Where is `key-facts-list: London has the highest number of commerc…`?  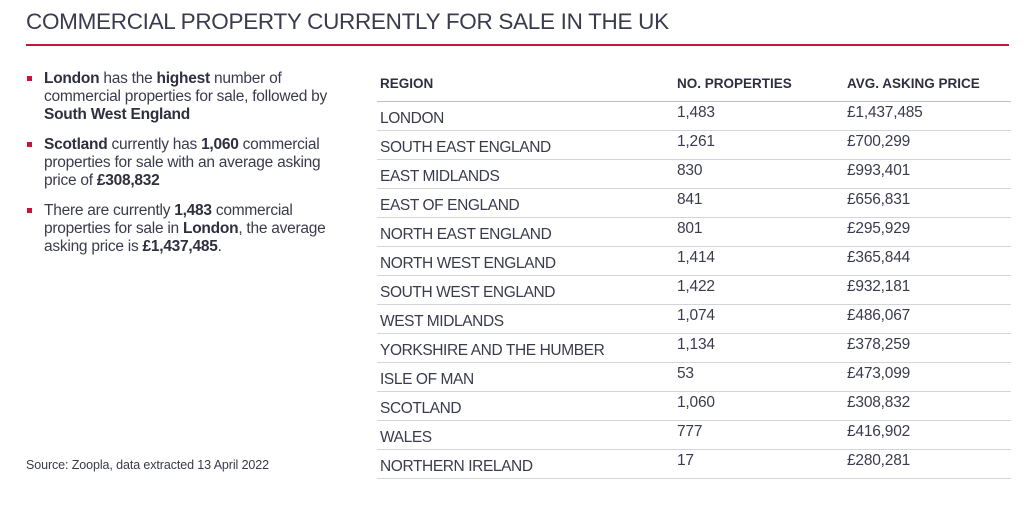
key-facts-list: London has the highest number of commerc… is located at coordinates (181, 169).